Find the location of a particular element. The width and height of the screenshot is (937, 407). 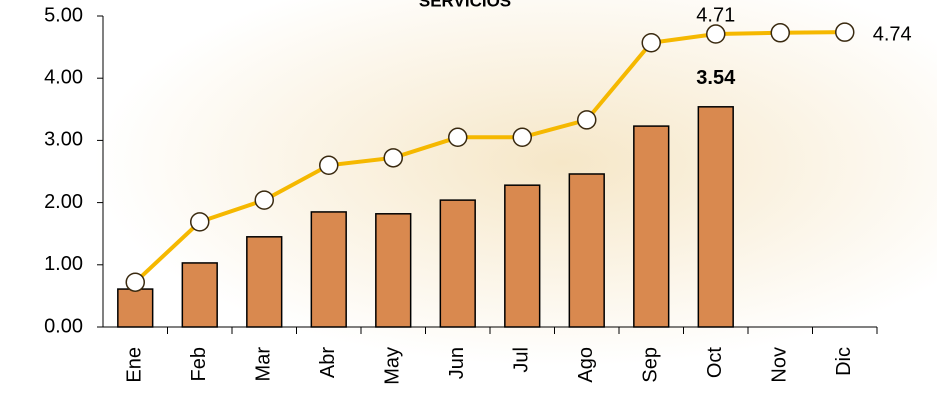

y-tick-label: 2.00 is located at coordinates (63, 202).